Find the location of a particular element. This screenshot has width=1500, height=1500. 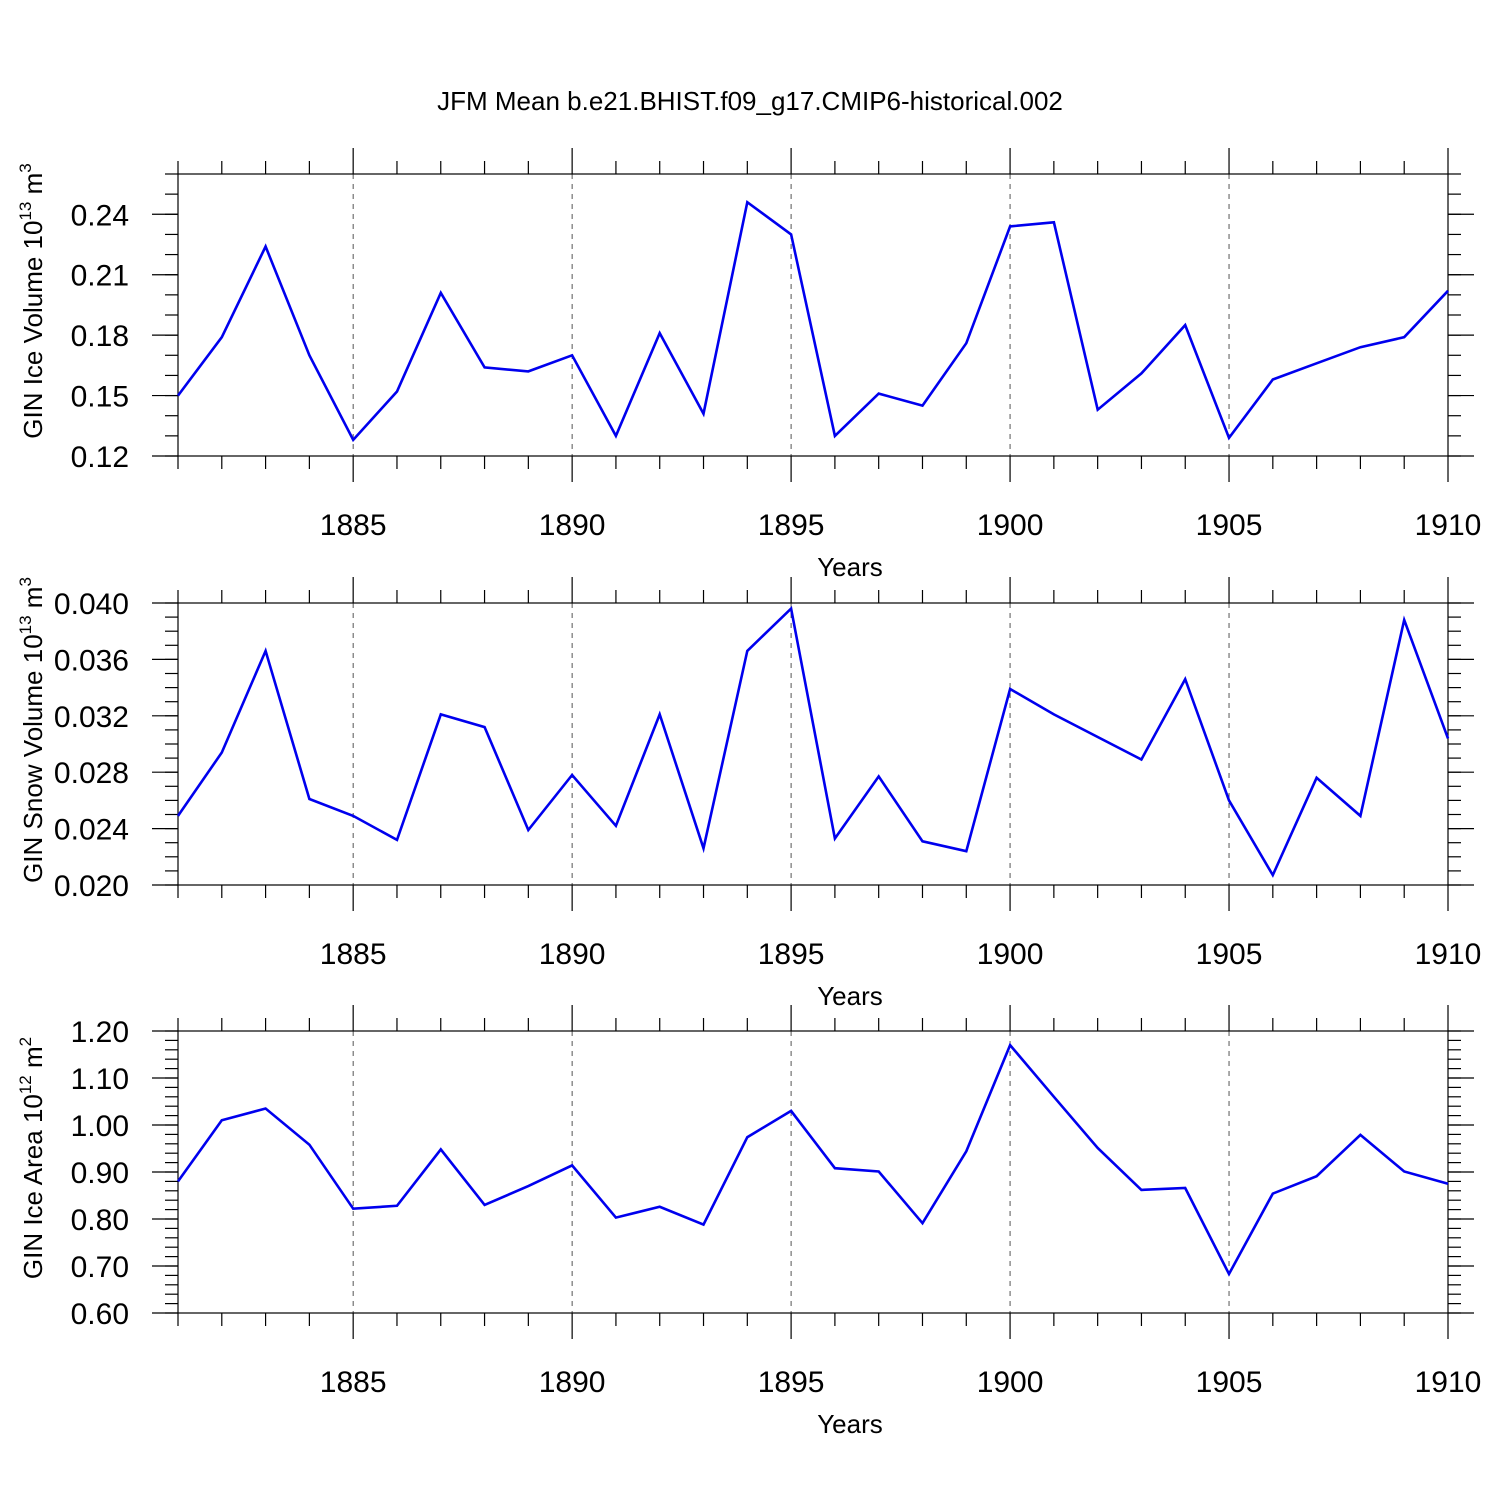

y-tick-label: 0.70 is located at coordinates (100, 1267).